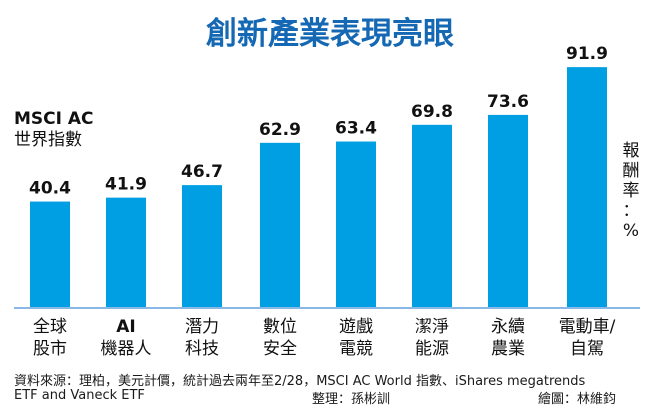 This screenshot has width=656, height=414. Describe the element at coordinates (577, 399) in the screenshot. I see `illustrator-credit: 繪圖：林維鈞` at that location.